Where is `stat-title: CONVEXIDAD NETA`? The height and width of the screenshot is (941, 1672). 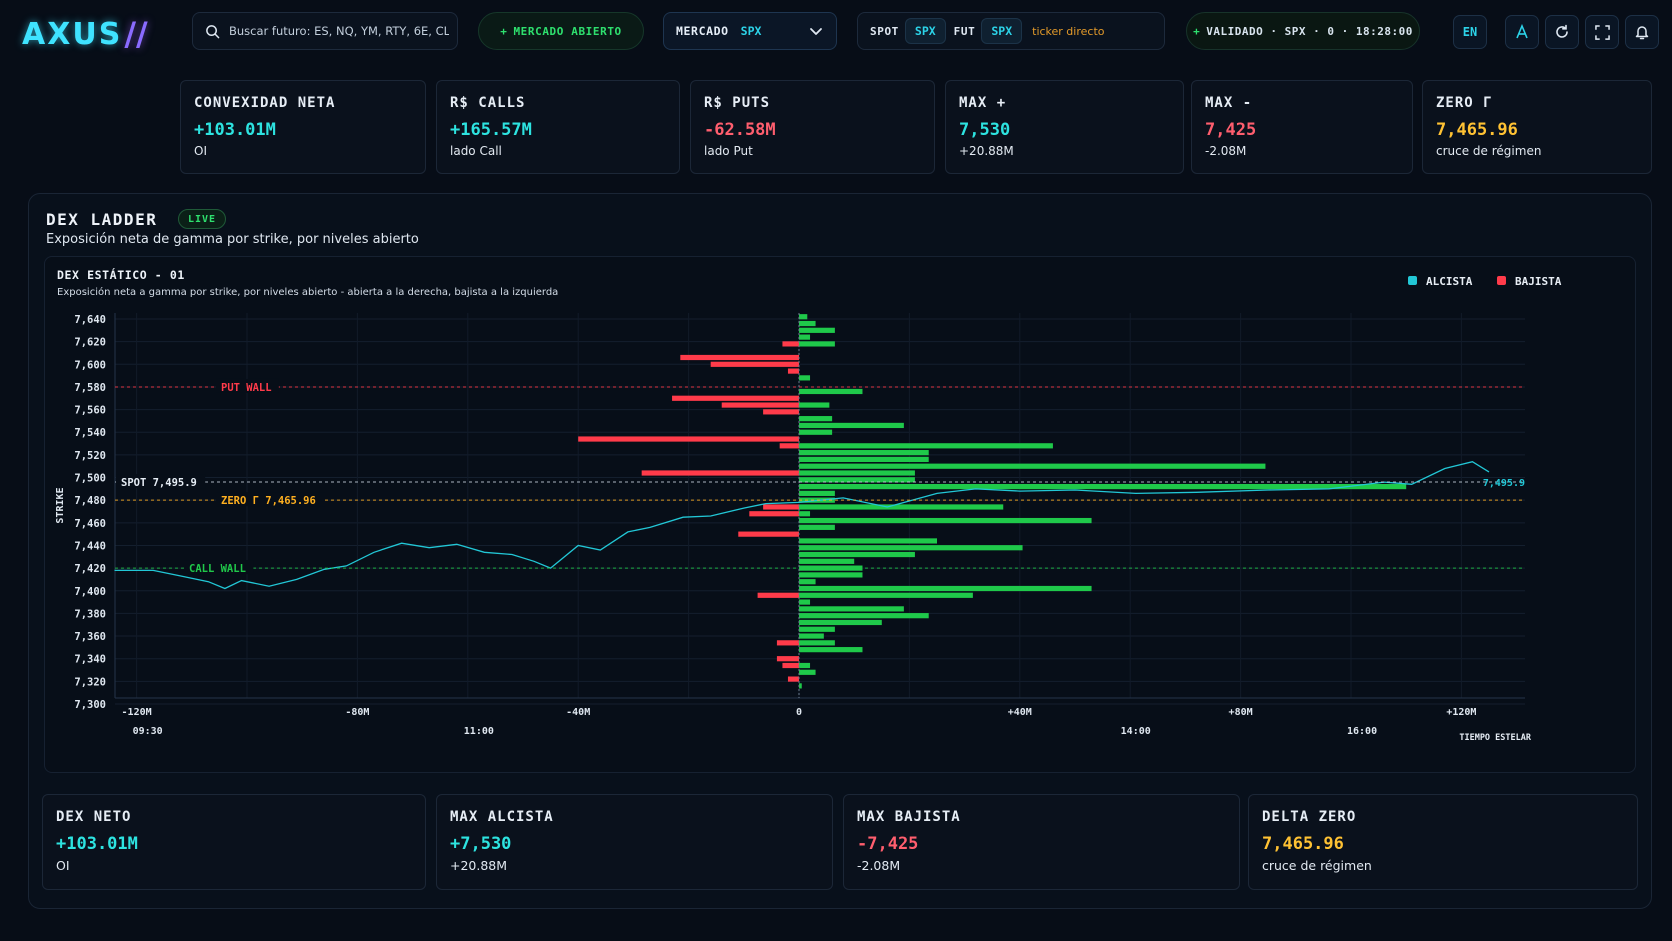
stat-title: CONVEXIDAD NETA is located at coordinates (265, 103).